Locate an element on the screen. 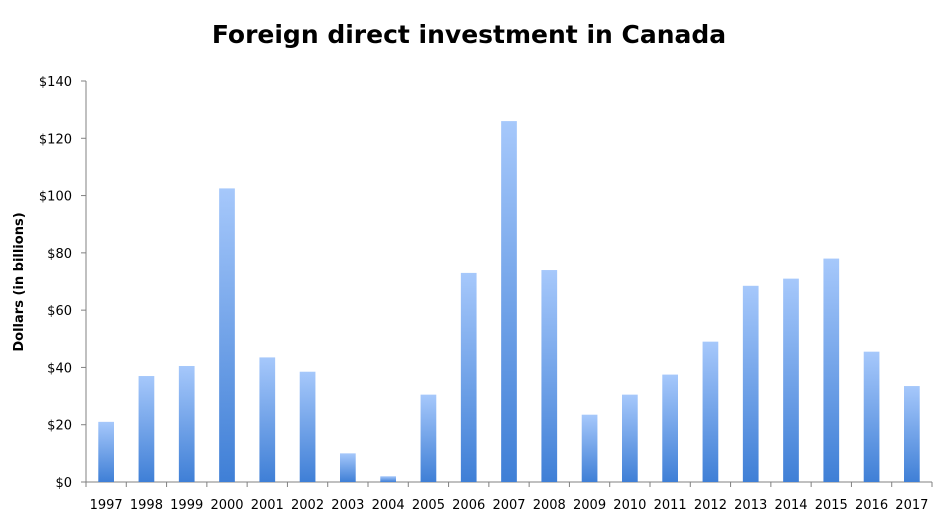 The image size is (938, 527). bar-2010 is located at coordinates (630, 438).